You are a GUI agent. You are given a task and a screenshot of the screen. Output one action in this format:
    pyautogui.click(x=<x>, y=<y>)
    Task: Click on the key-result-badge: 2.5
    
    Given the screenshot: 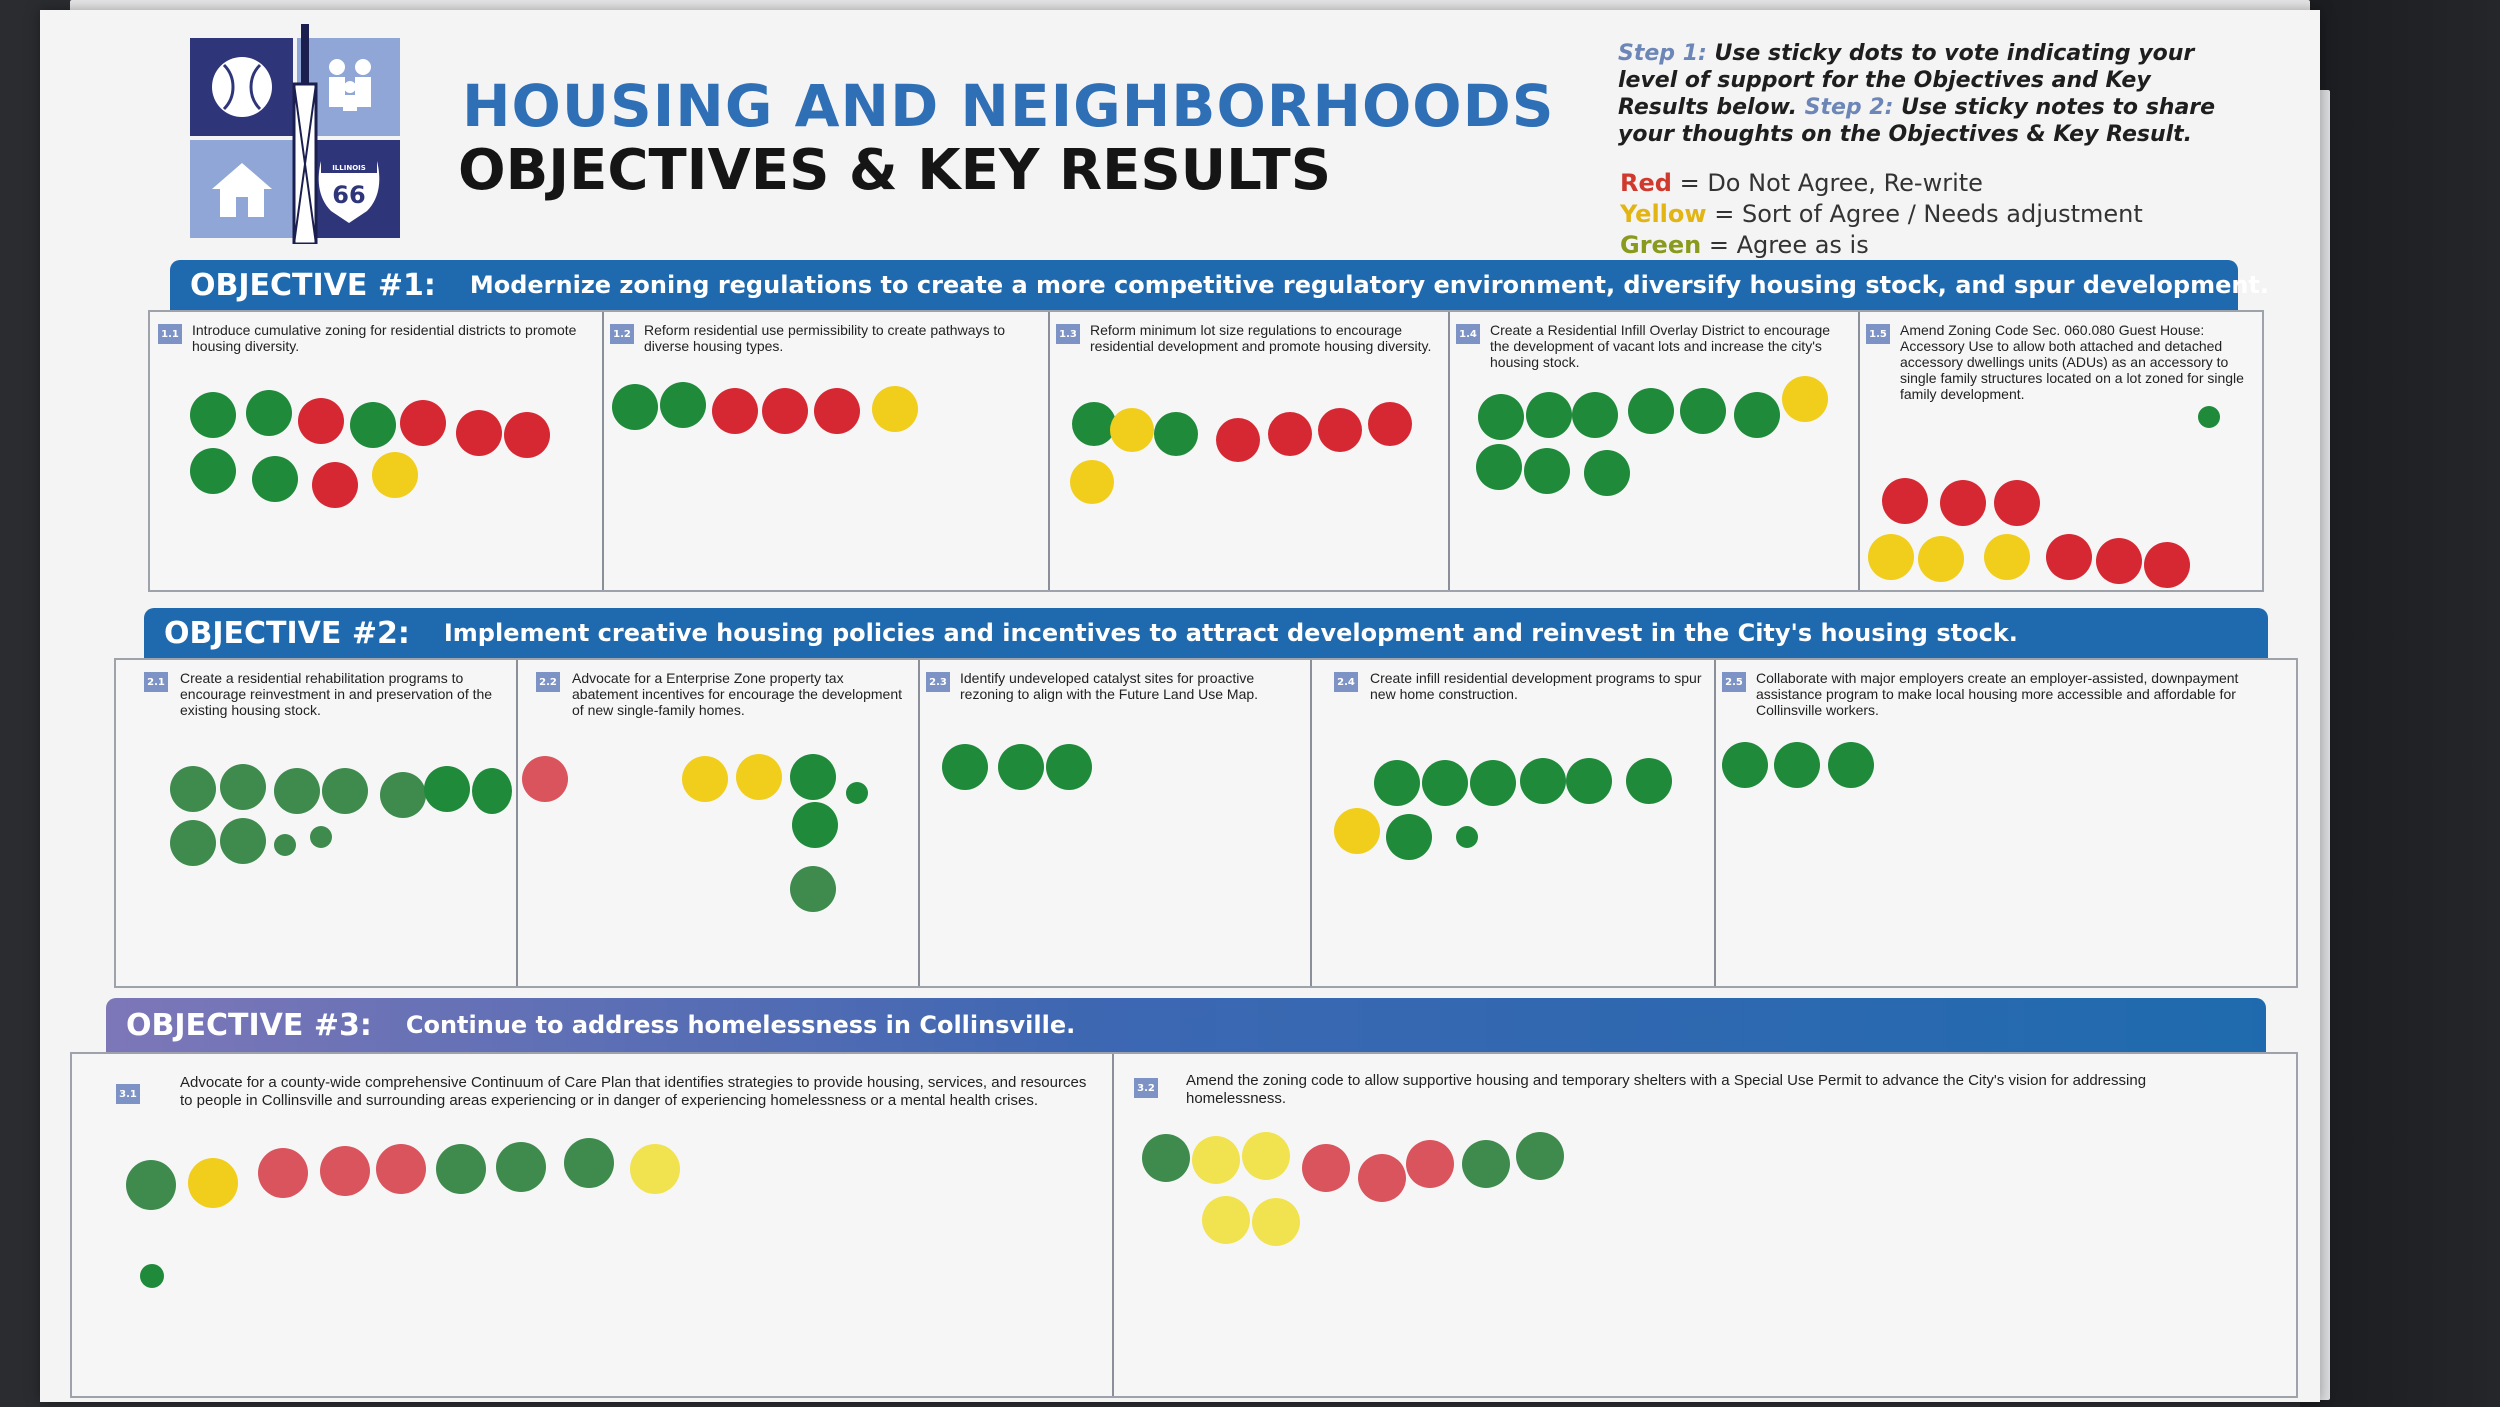 What is the action you would take?
    pyautogui.click(x=1734, y=682)
    